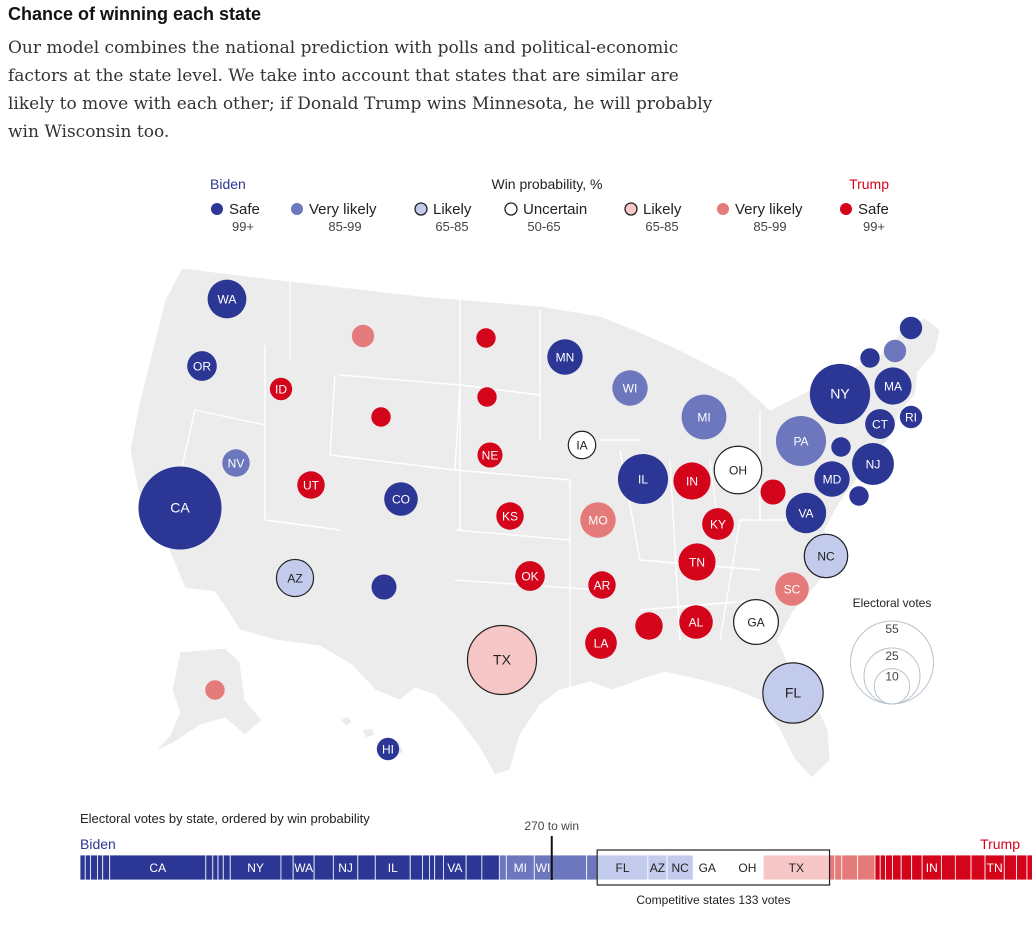 Image resolution: width=1032 pixels, height=936 pixels. What do you see at coordinates (236, 464) in the screenshot?
I see `state-label-nv: NV` at bounding box center [236, 464].